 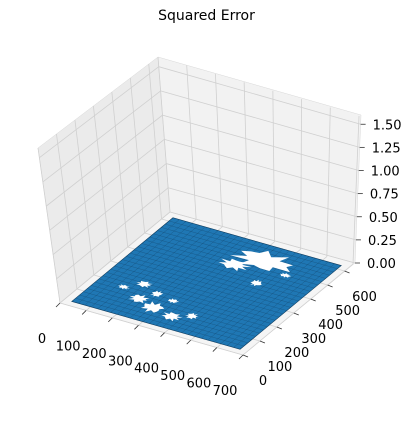 I want to click on x-tick-label: 500, so click(x=172, y=376).